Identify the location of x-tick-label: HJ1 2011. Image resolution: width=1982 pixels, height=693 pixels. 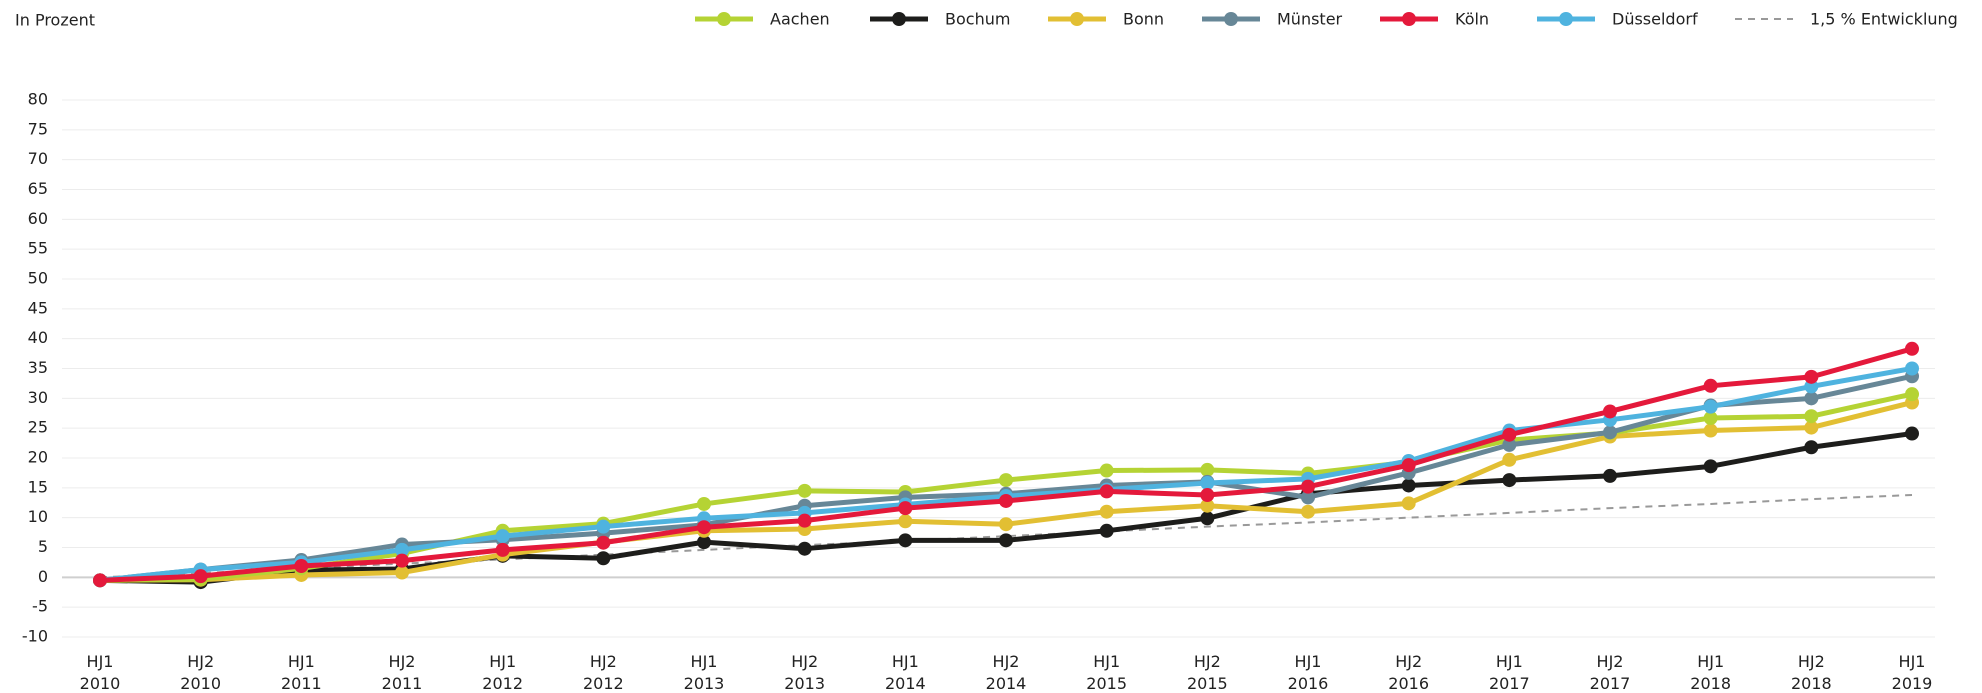
(301, 672).